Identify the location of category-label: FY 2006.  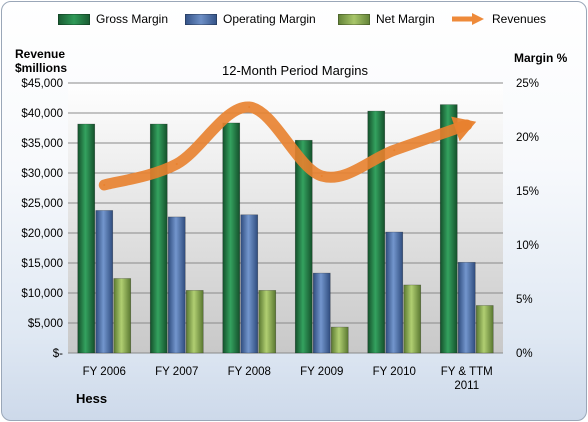
(104, 372).